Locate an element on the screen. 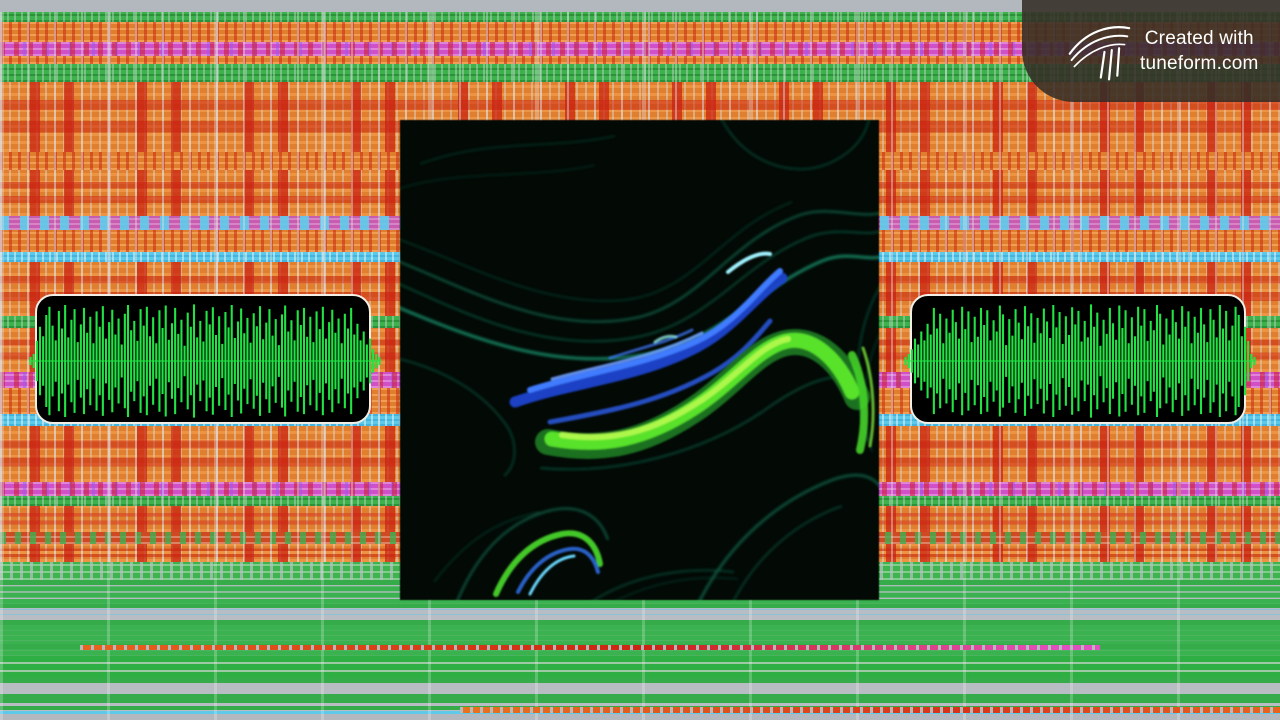 This screenshot has height=720, width=1280. waveform-panel-left is located at coordinates (205, 359).